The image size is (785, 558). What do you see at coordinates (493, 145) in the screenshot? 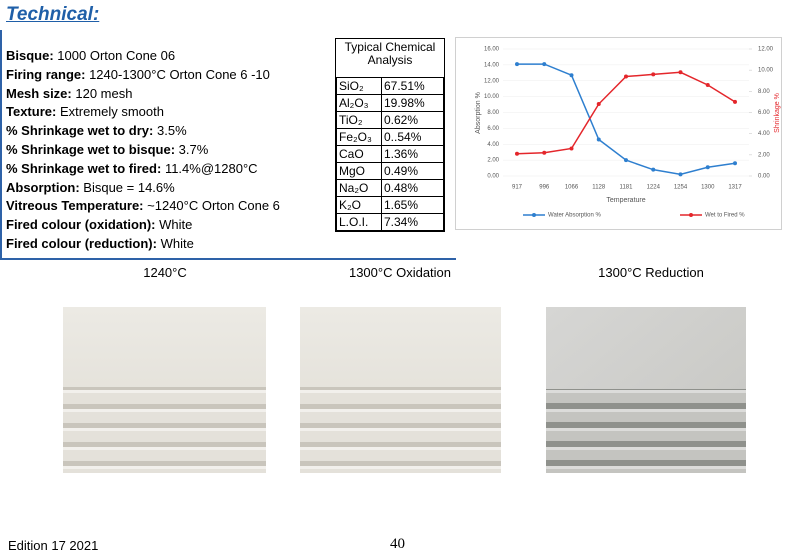
I see `y-tick-label: 4.00` at bounding box center [493, 145].